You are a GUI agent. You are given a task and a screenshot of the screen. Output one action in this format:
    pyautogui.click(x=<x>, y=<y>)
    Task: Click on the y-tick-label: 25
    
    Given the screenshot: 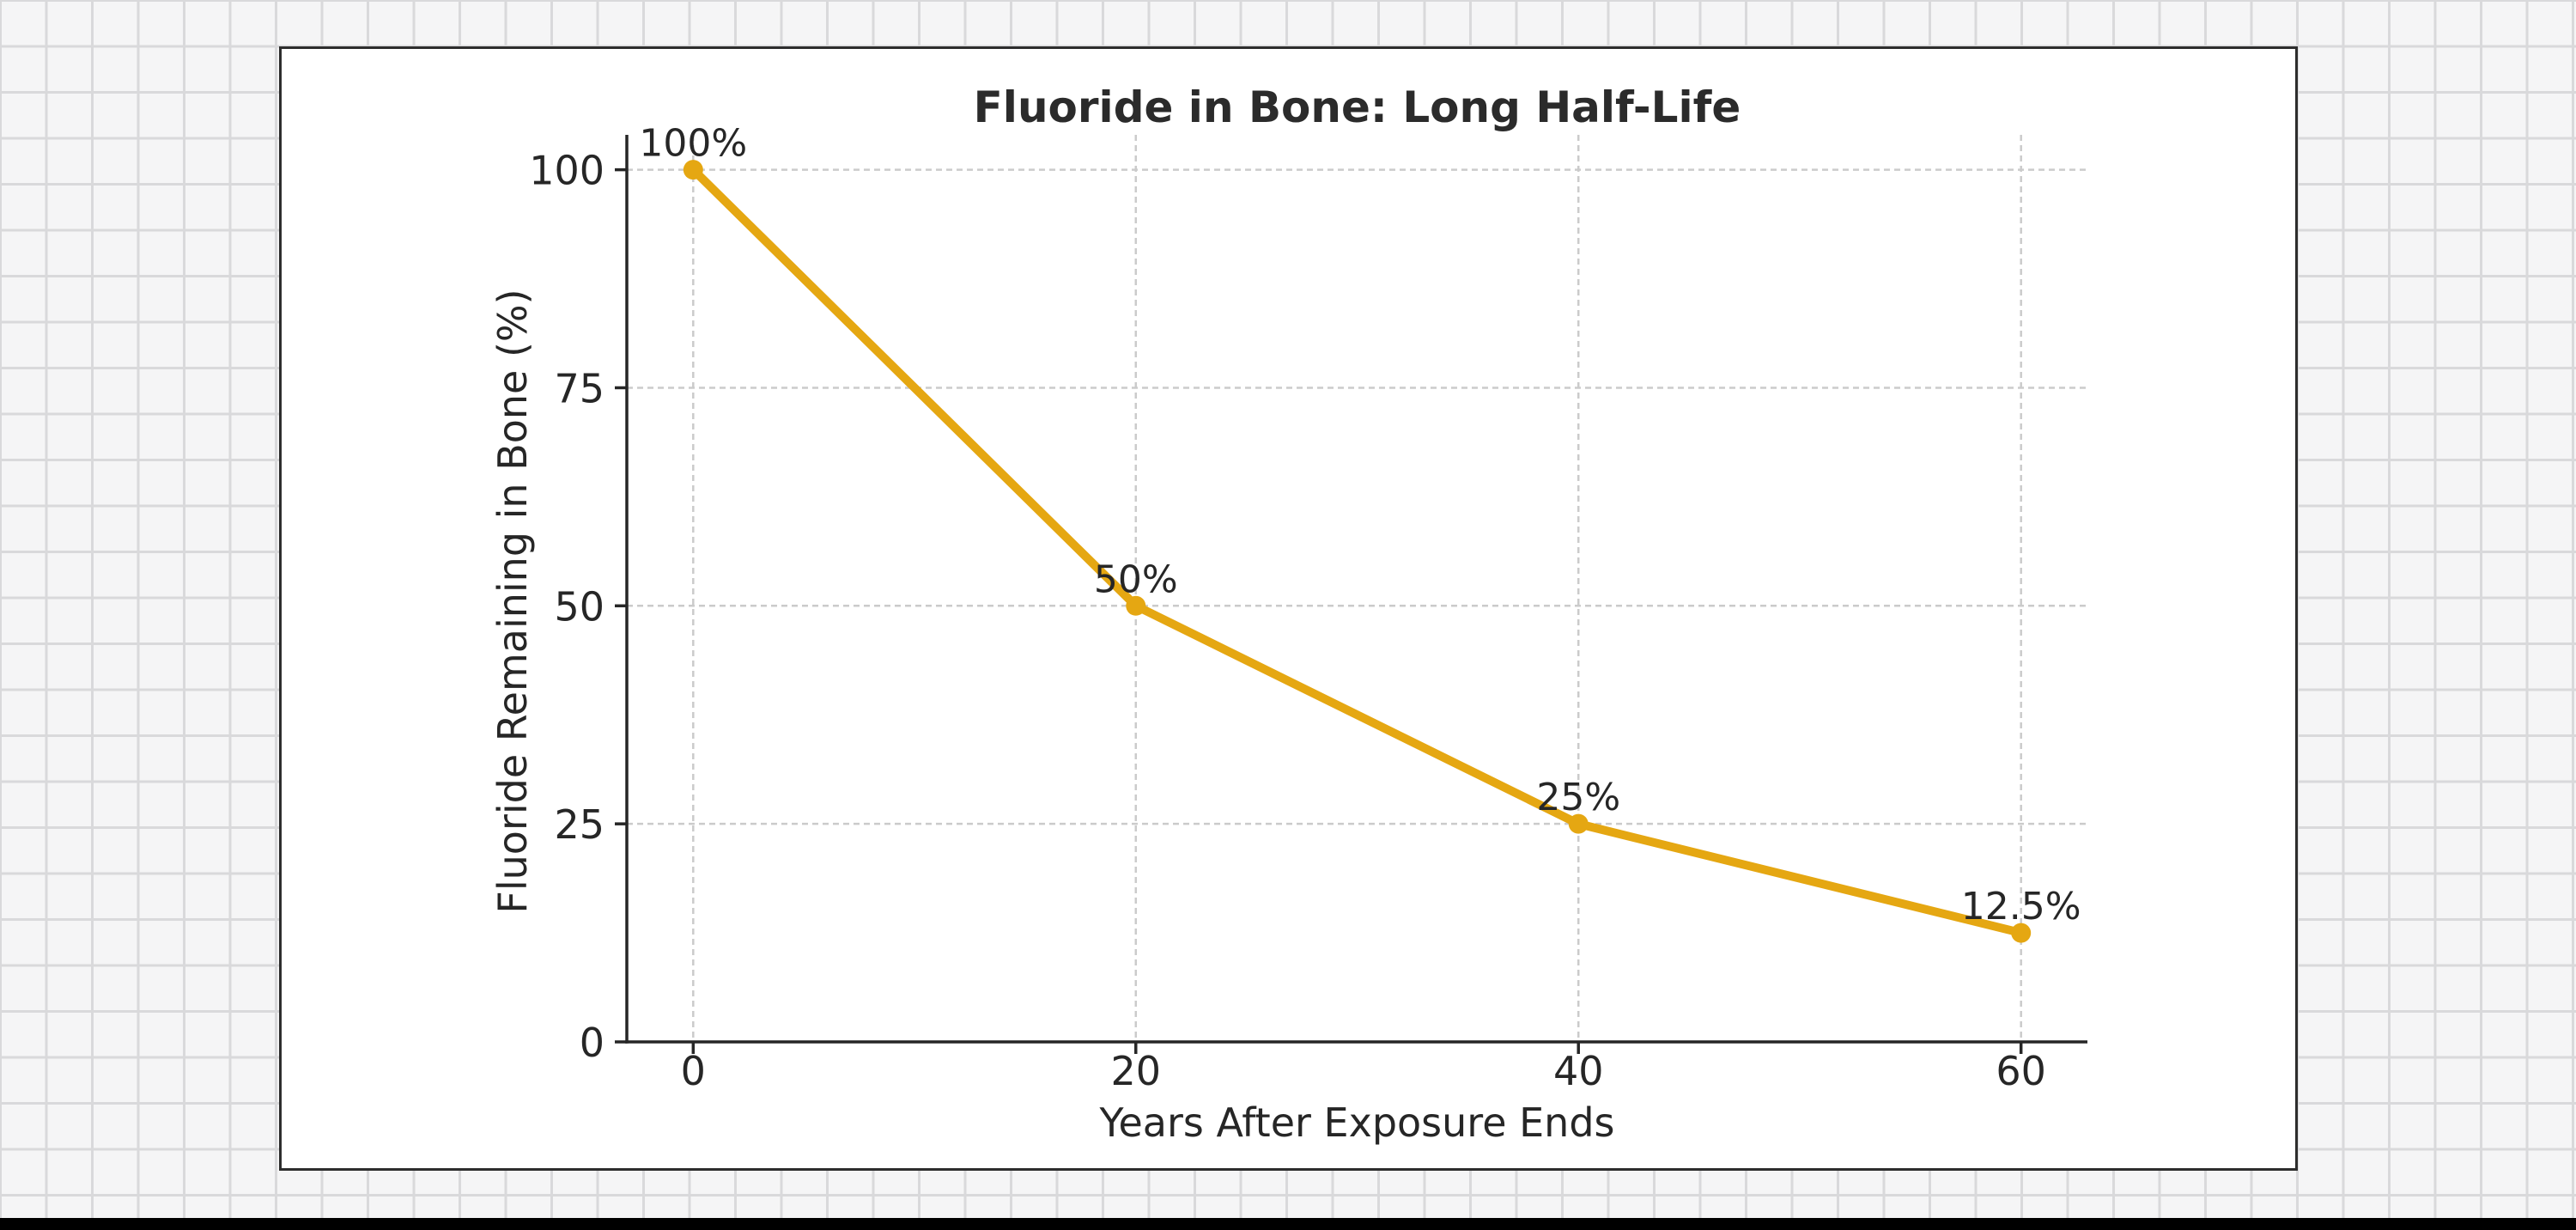 What is the action you would take?
    pyautogui.click(x=579, y=824)
    